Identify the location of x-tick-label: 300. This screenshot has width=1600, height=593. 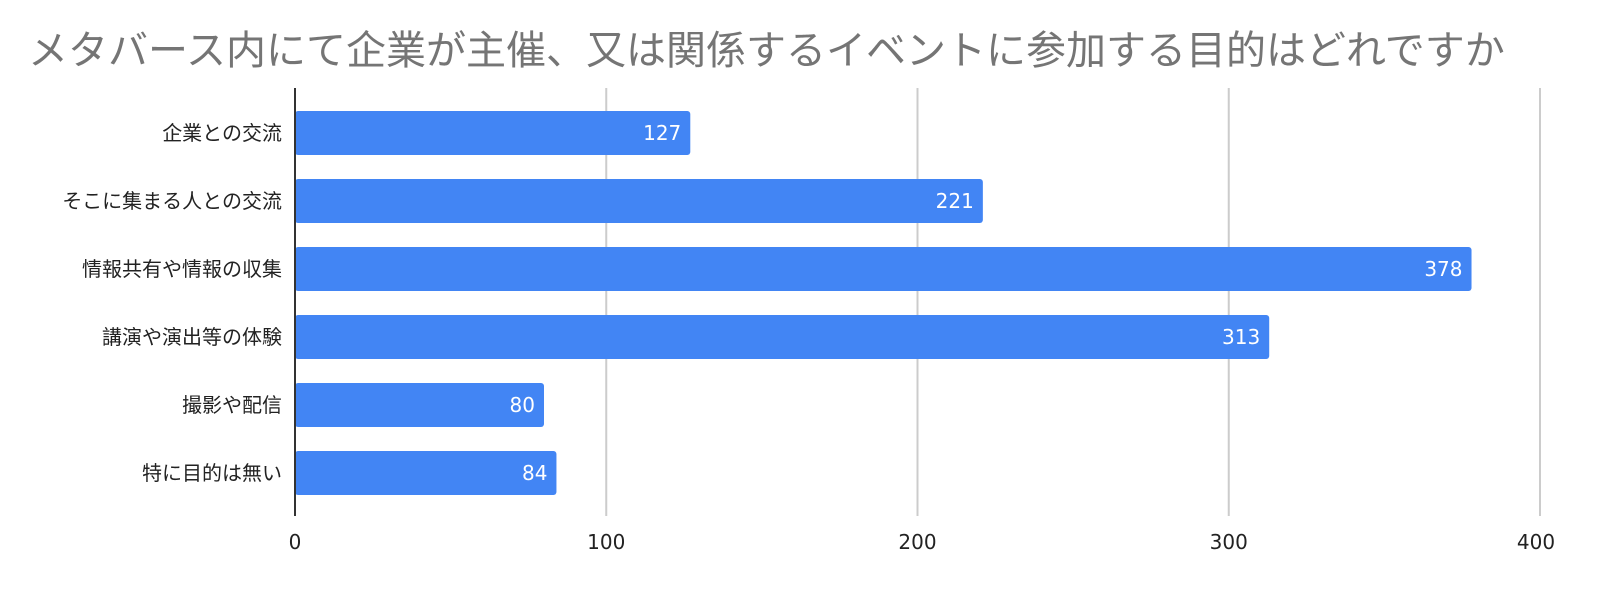
(1229, 542).